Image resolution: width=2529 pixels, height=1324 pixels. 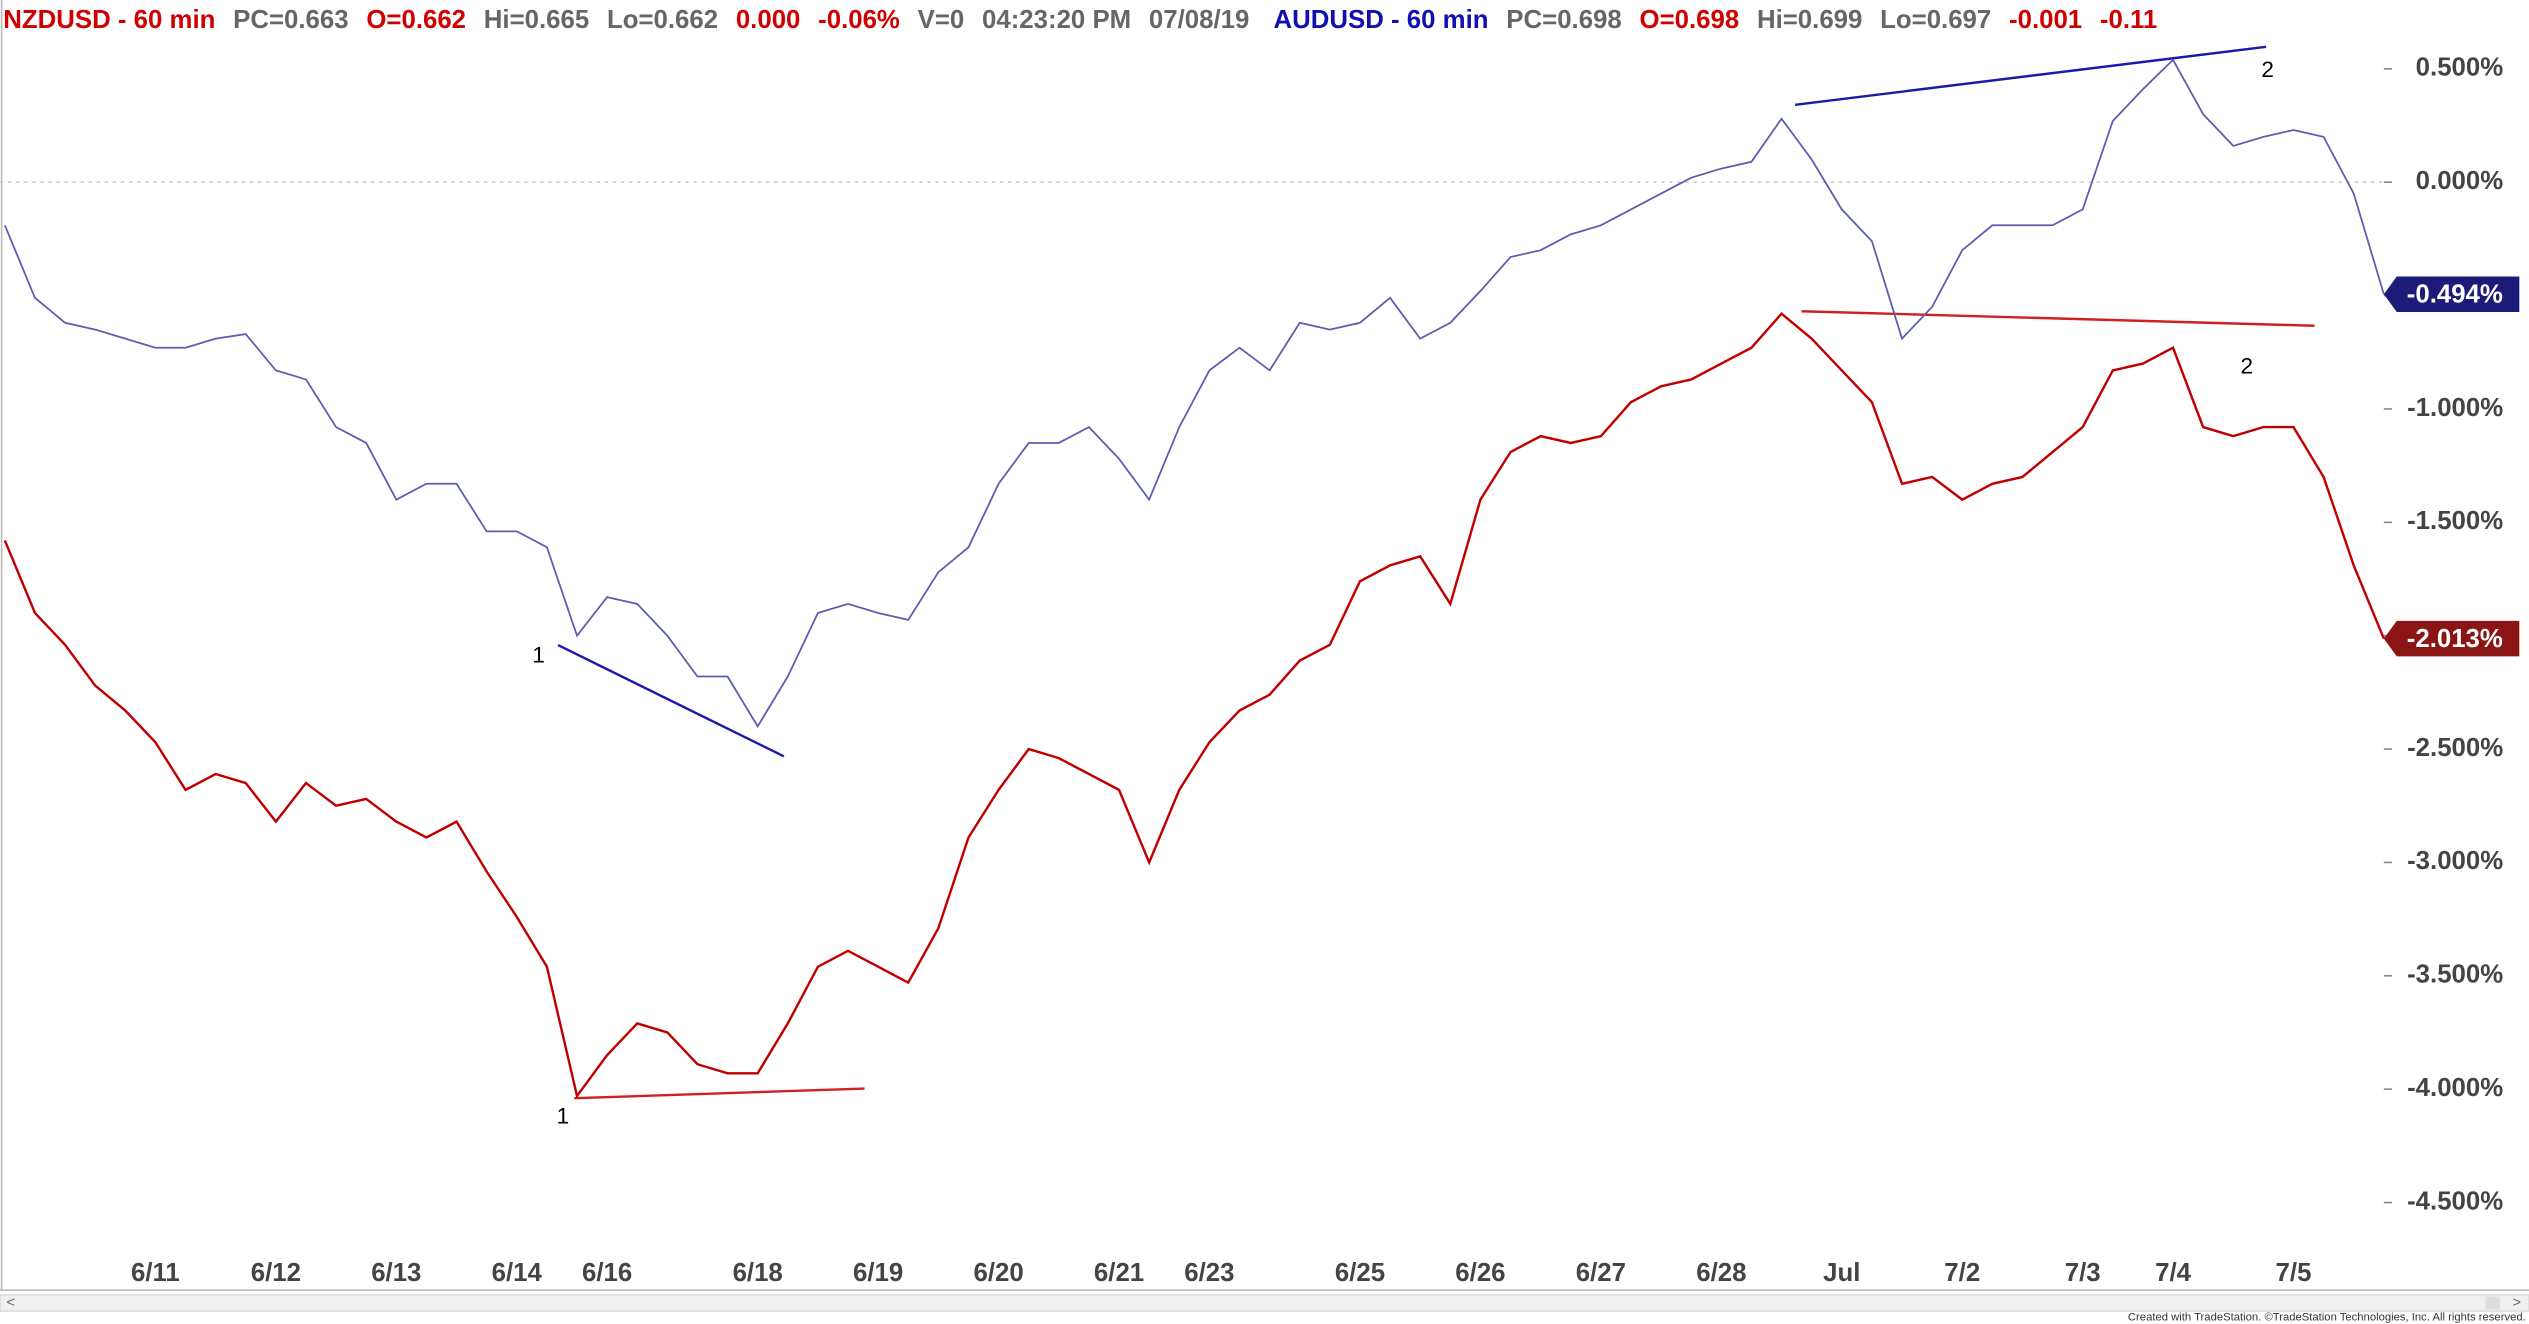 What do you see at coordinates (768, 20) in the screenshot?
I see `header-stat: 0.000` at bounding box center [768, 20].